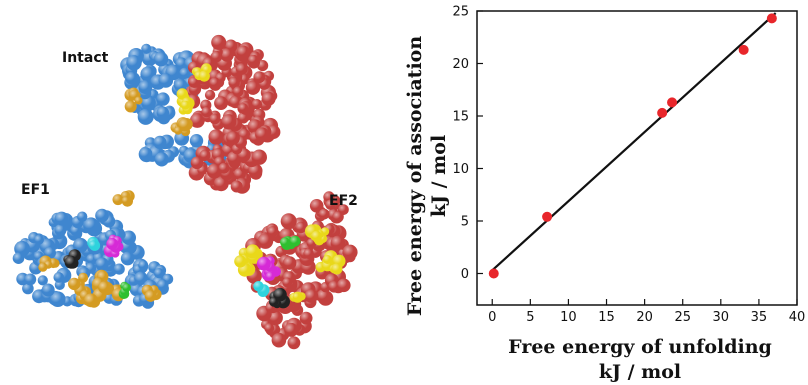  Describe the element at coordinates (797, 317) in the screenshot. I see `x-tick-label: 40` at that location.